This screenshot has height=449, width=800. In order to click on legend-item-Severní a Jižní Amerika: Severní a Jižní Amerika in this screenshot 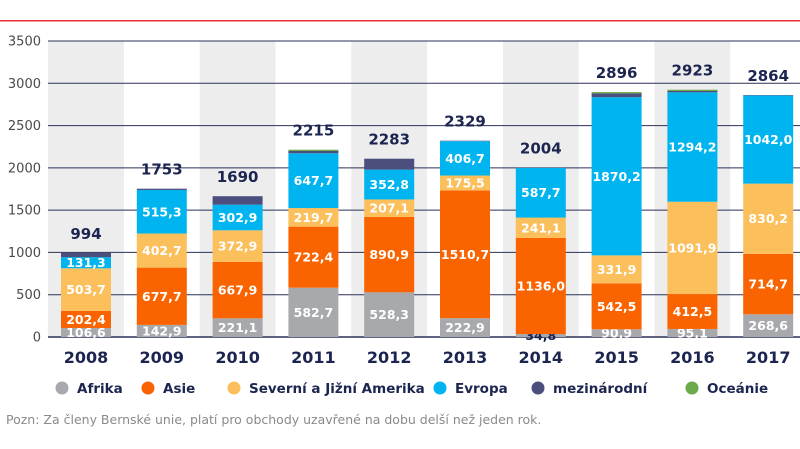, I will do `click(326, 389)`.